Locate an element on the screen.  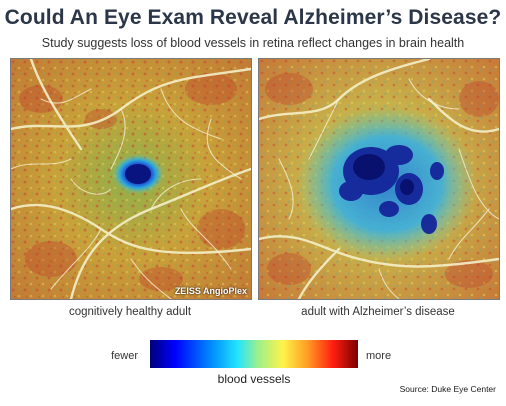
caption-alzheimers: adult with Alzheimer’s disease is located at coordinates (378, 312).